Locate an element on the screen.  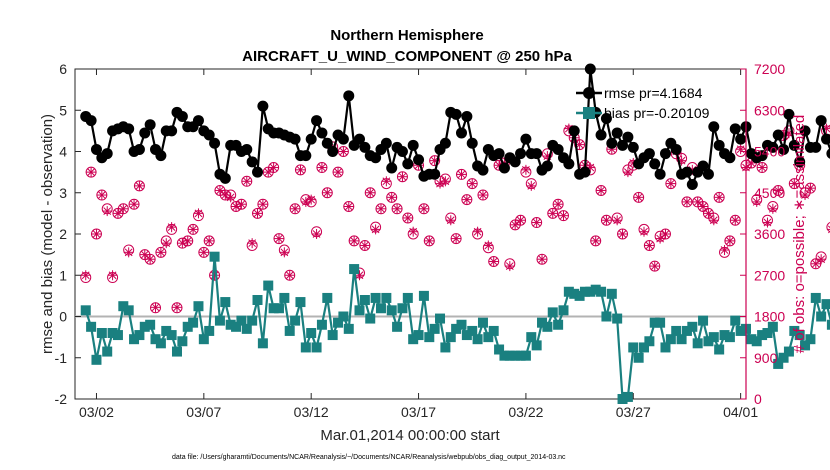
y-tick-label: 5 is located at coordinates (63, 110).